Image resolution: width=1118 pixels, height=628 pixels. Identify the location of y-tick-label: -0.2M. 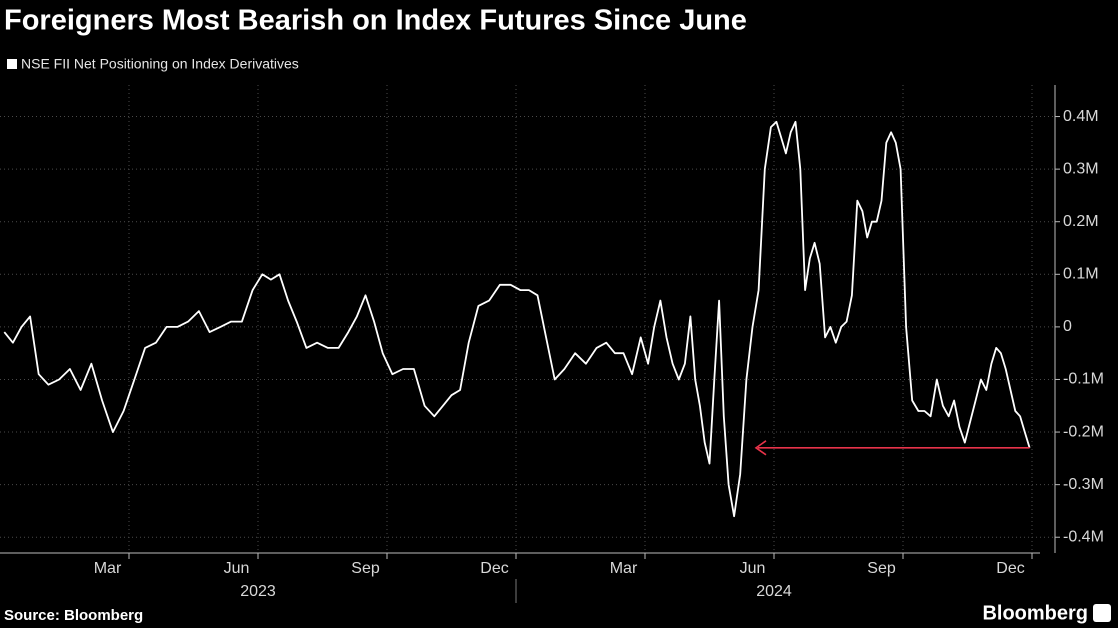
(1083, 431).